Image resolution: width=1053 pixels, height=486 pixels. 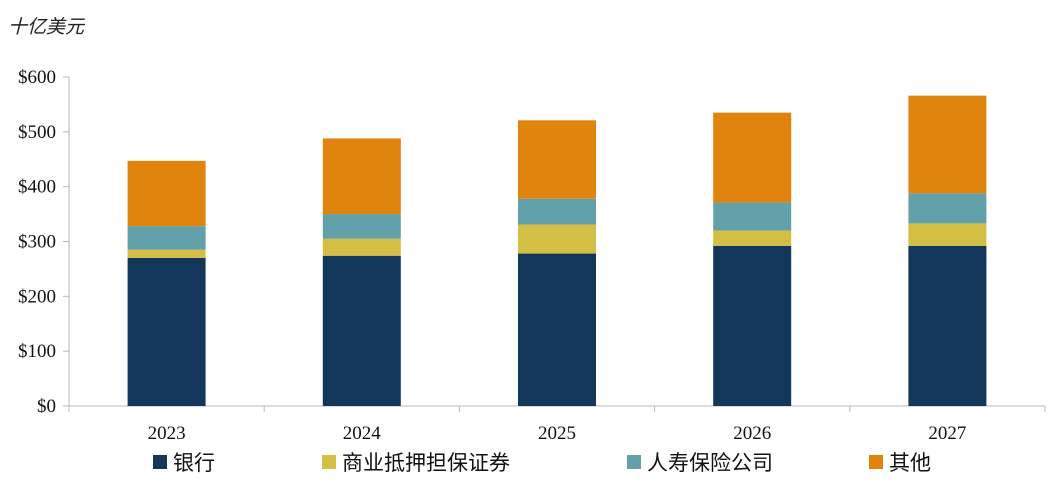 I want to click on unit-label: 十亿美元, so click(x=47, y=27).